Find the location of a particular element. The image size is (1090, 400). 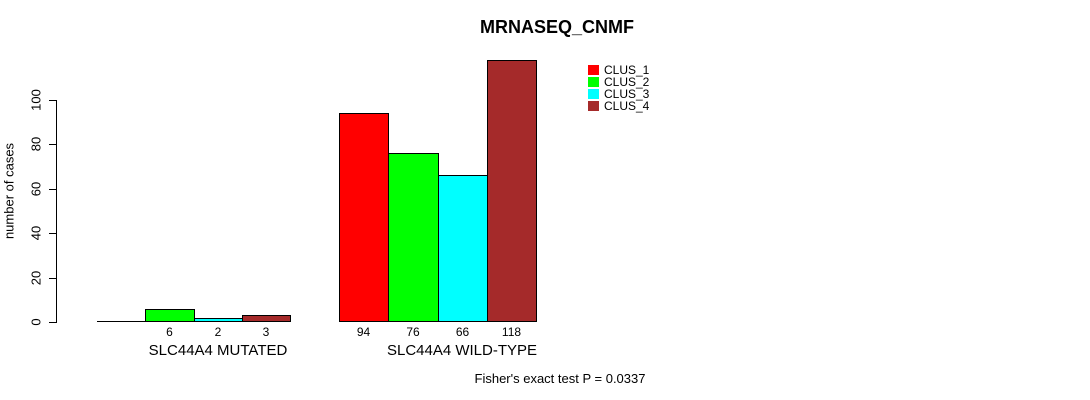

bar-count-label: 6 is located at coordinates (169, 332).